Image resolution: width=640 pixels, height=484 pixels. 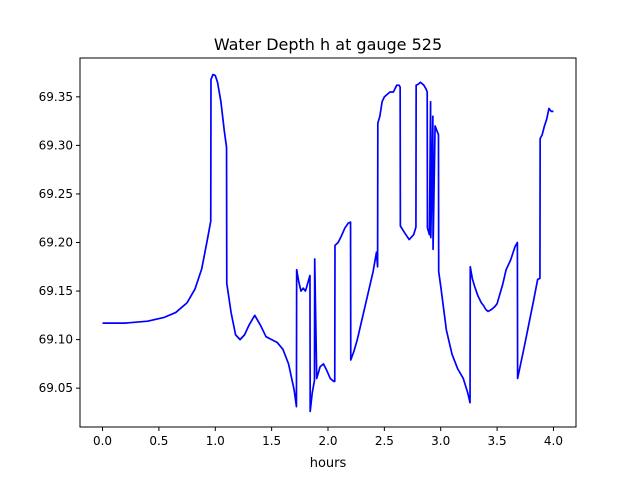 What do you see at coordinates (102, 441) in the screenshot?
I see `x-tick-label: 0.0` at bounding box center [102, 441].